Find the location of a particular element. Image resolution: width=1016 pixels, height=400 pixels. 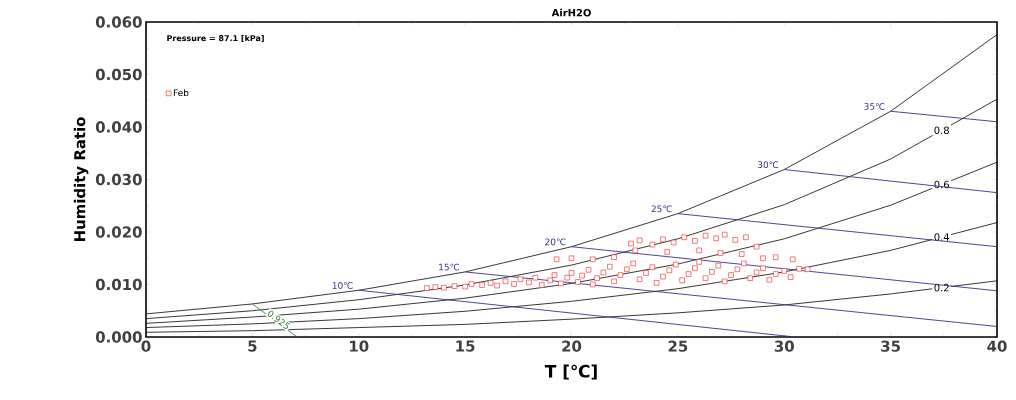

x-tick-label: 35 is located at coordinates (890, 346).